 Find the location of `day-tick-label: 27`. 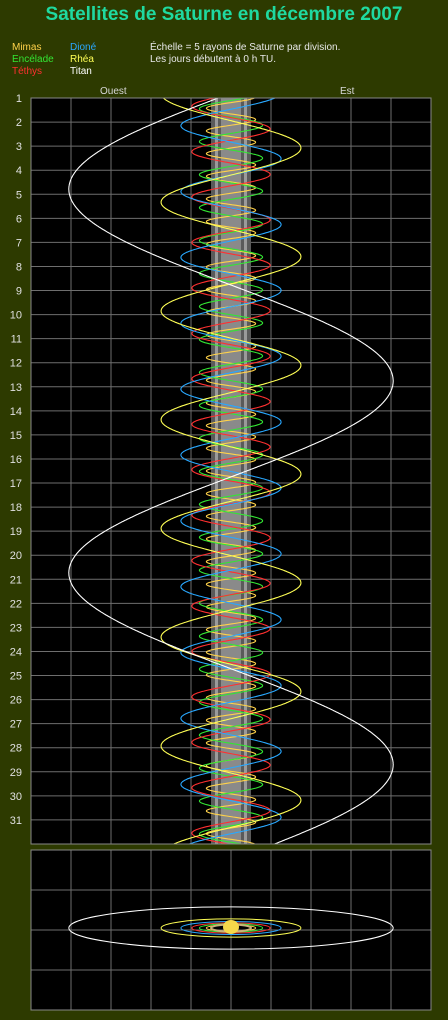

day-tick-label: 27 is located at coordinates (16, 725).